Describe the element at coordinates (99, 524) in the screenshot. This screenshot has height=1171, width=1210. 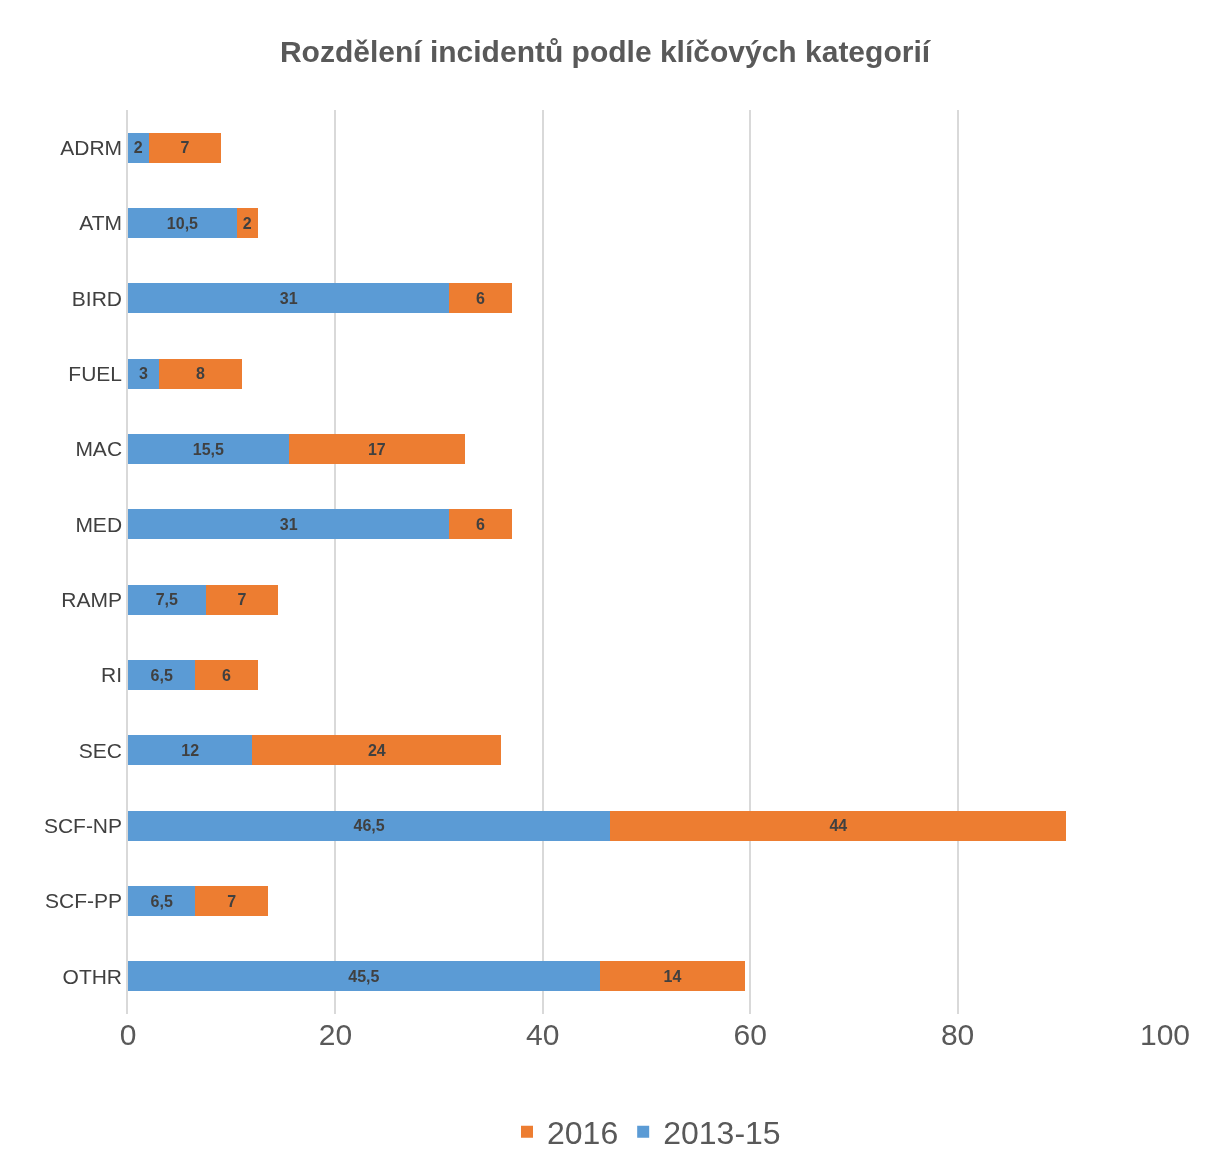
I see `y-tick-label: MED` at that location.